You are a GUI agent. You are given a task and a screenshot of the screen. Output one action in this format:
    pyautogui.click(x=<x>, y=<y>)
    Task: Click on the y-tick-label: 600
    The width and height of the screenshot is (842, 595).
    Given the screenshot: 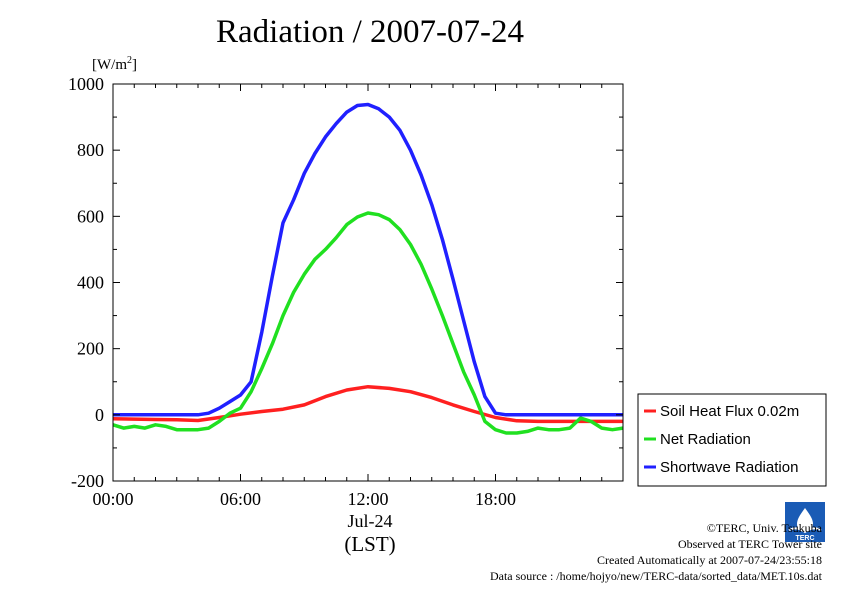 What is the action you would take?
    pyautogui.click(x=90, y=216)
    